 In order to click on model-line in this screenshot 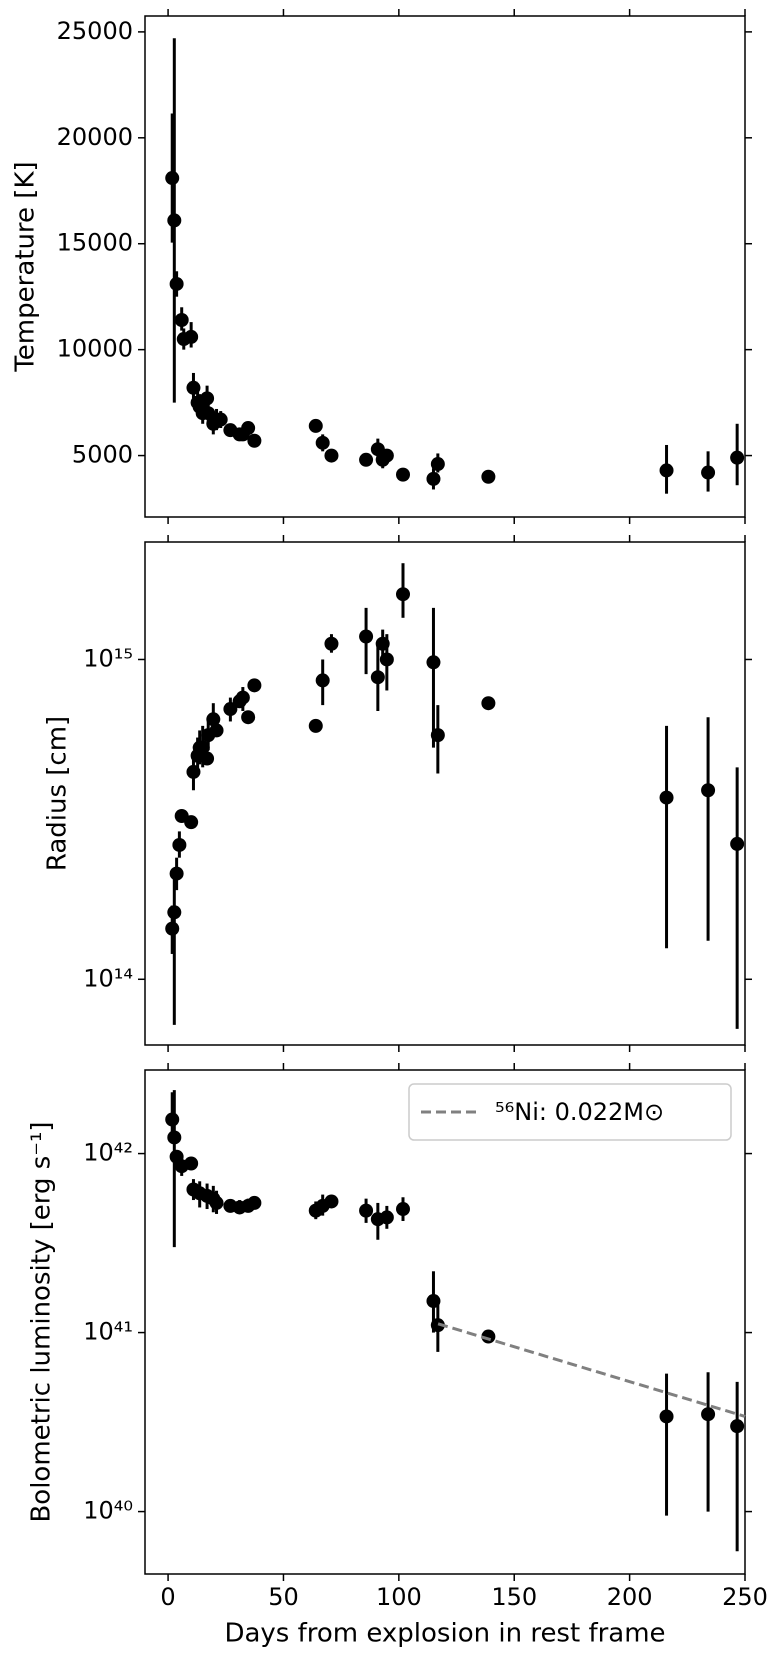, I will do `click(591, 1370)`.